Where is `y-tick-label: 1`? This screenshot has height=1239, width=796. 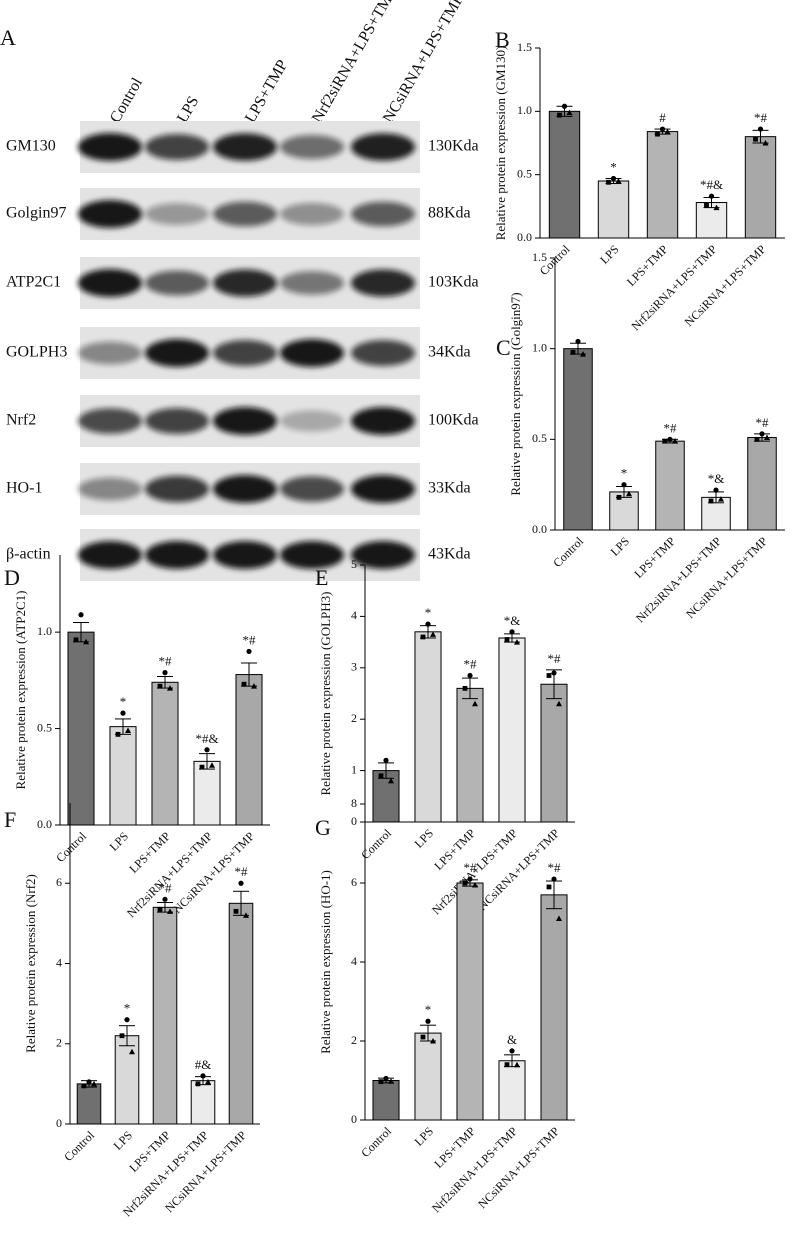 y-tick-label: 1 is located at coordinates (354, 769).